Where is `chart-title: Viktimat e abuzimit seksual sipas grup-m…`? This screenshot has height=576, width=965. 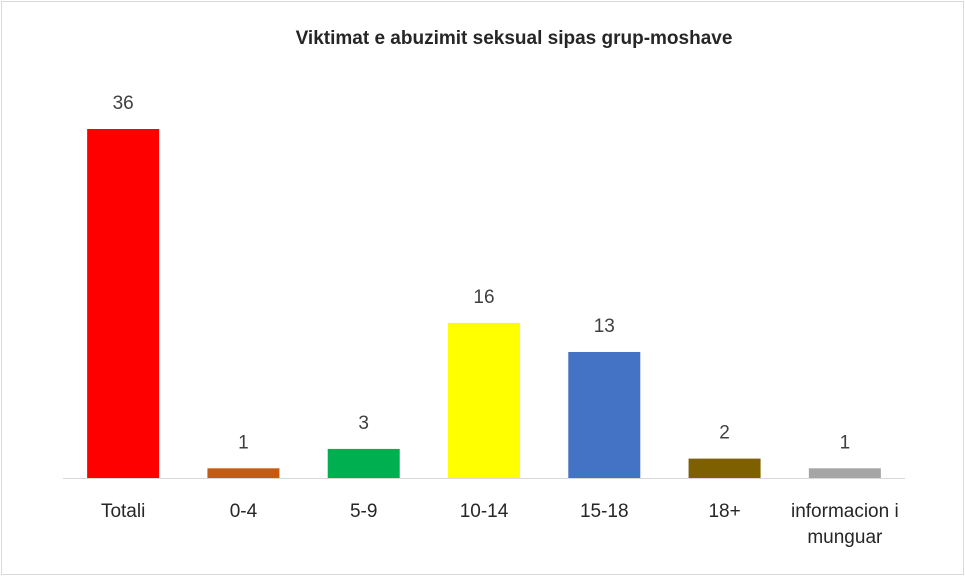 chart-title: Viktimat e abuzimit seksual sipas grup-m… is located at coordinates (514, 38).